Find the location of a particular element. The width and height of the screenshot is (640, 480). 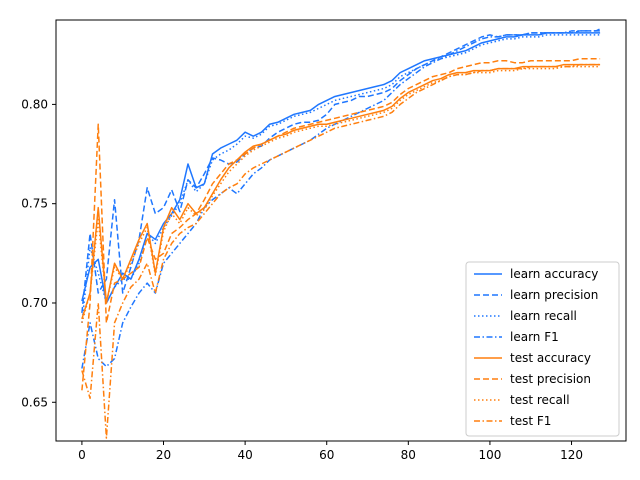

x-tick-label: 20 is located at coordinates (163, 455).